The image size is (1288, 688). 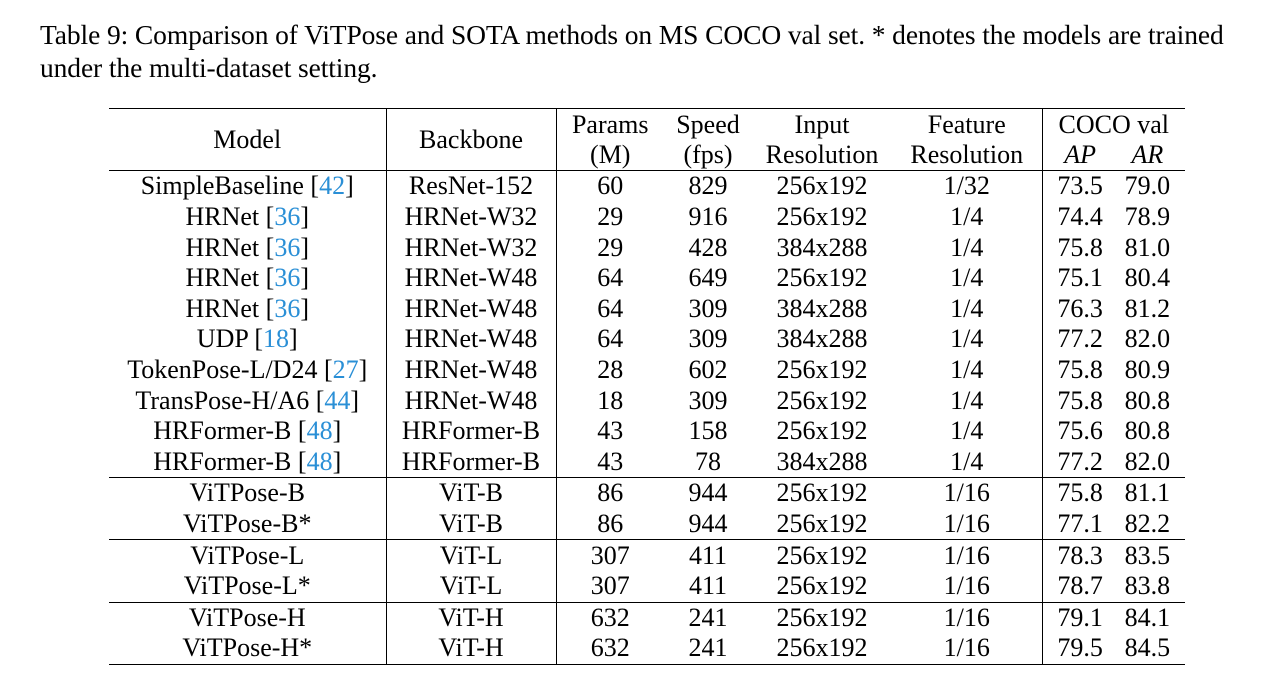 What do you see at coordinates (967, 186) in the screenshot?
I see `cell-feature: 1/32` at bounding box center [967, 186].